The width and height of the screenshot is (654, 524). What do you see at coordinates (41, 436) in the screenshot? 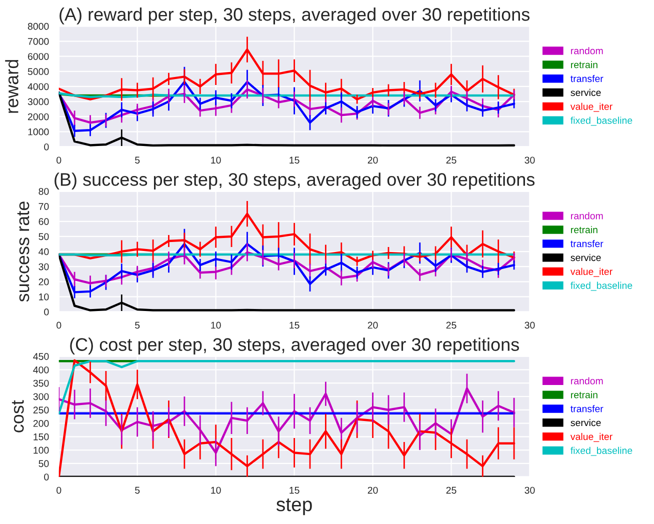
I see `y-tick-label: 150` at bounding box center [41, 436].